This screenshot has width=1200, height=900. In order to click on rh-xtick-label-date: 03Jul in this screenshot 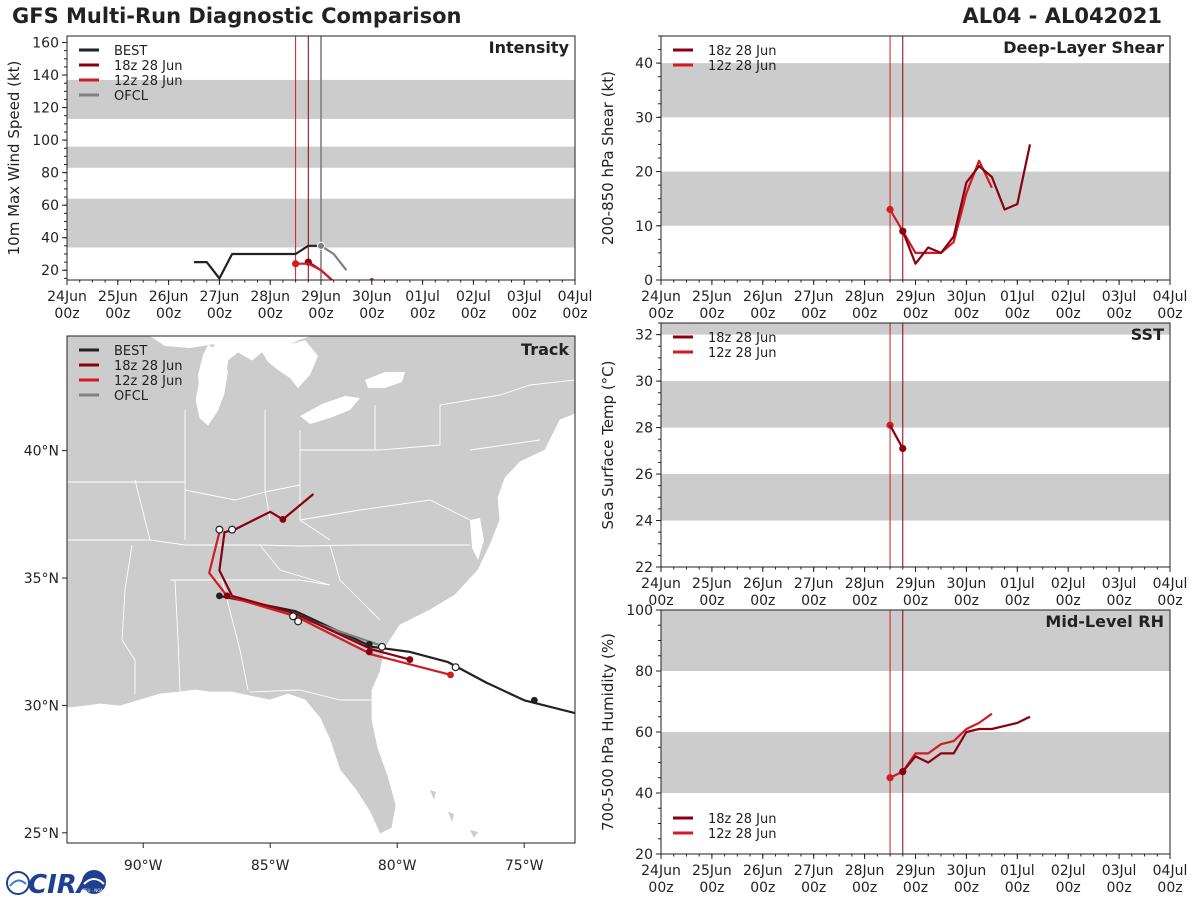, I will do `click(1119, 871)`.